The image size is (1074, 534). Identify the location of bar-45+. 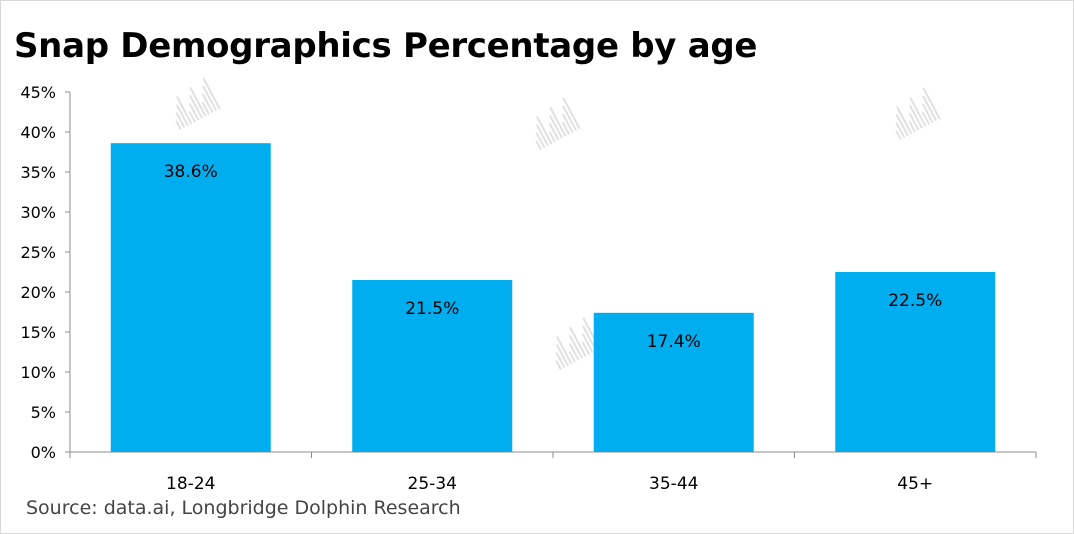
(915, 362).